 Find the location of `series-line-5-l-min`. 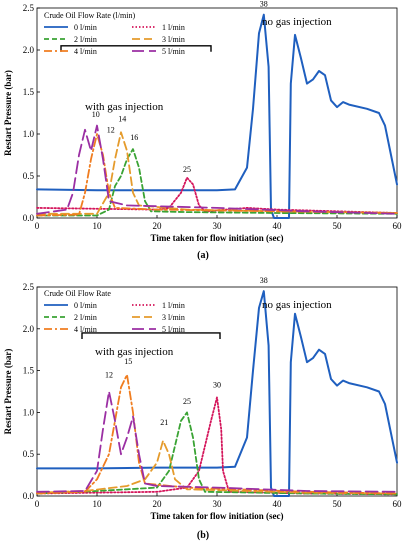

series-line-5-l-min is located at coordinates (217, 169).